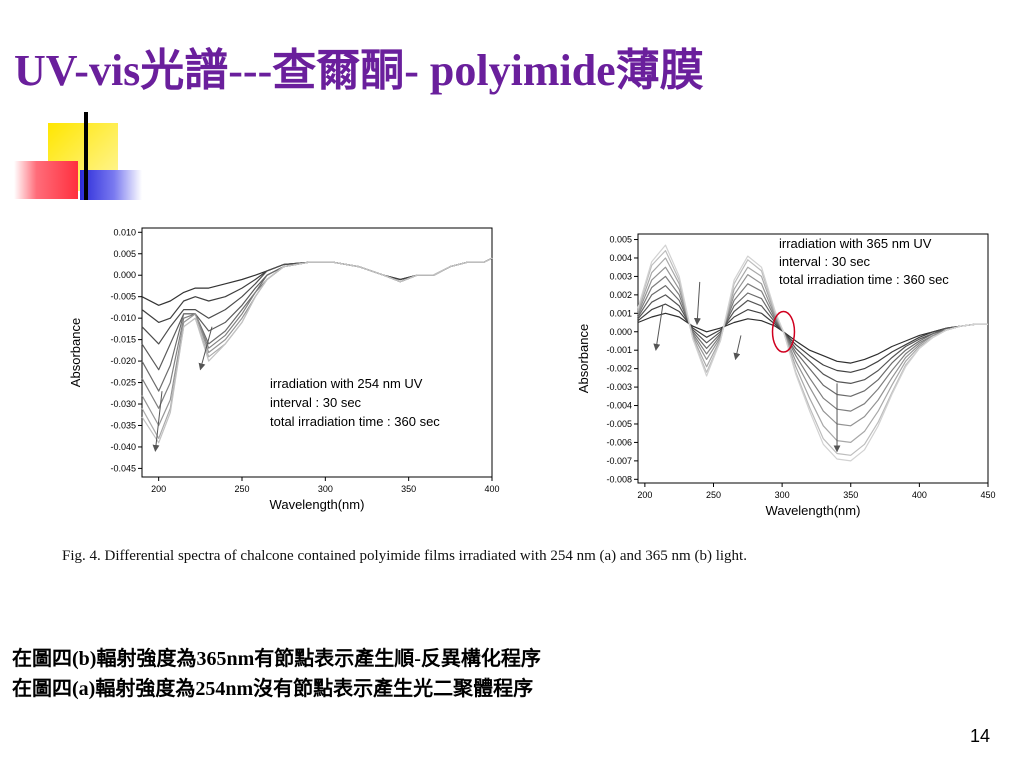  What do you see at coordinates (713, 495) in the screenshot?
I see `chart-b-x-tick-label: 250` at bounding box center [713, 495].